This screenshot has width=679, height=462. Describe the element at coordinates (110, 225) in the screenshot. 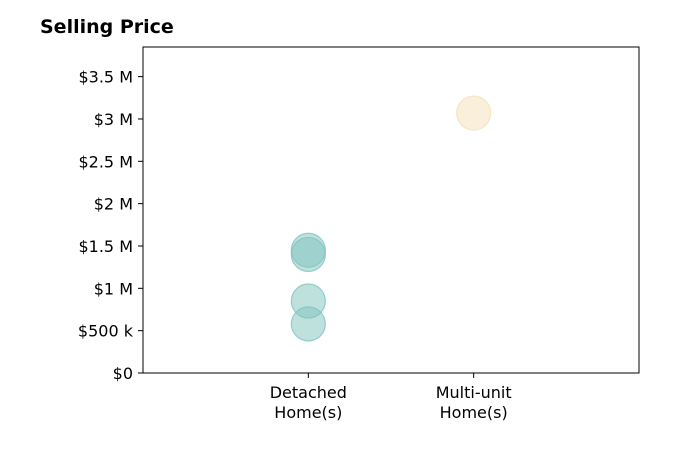

I see `y-axis: $0 $500 k $1 M $1.5 M $2 M $2.5 M $3 M $3.5 M` at that location.